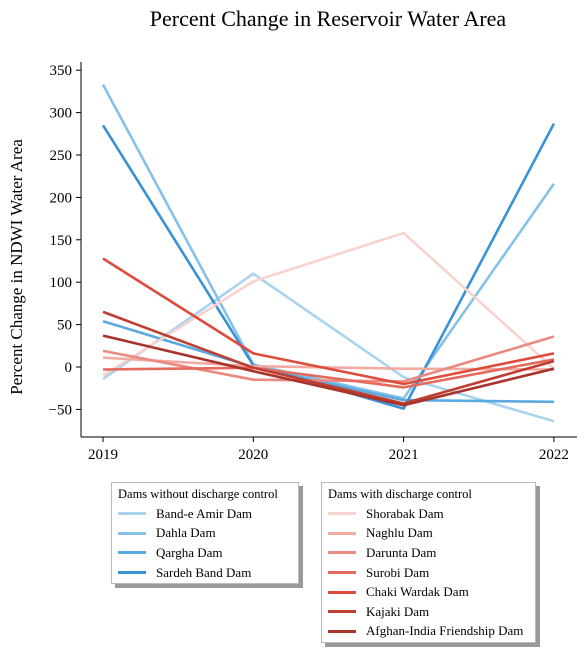 The height and width of the screenshot is (653, 586). Describe the element at coordinates (64, 326) in the screenshot. I see `y-tick-label: 50` at that location.